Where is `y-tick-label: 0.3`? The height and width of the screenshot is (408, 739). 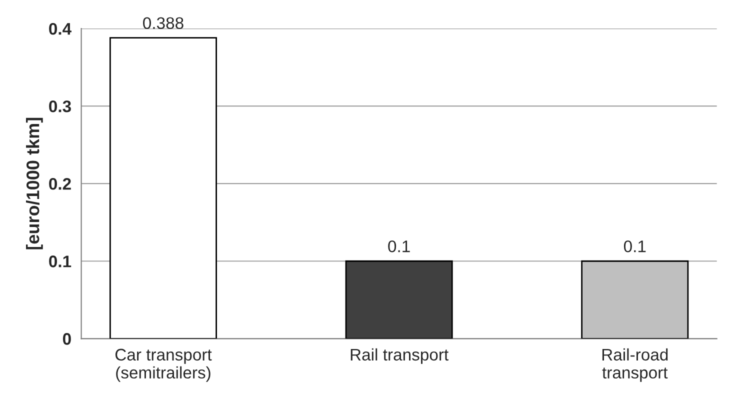
y-tick-label: 0.3 is located at coordinates (60, 106).